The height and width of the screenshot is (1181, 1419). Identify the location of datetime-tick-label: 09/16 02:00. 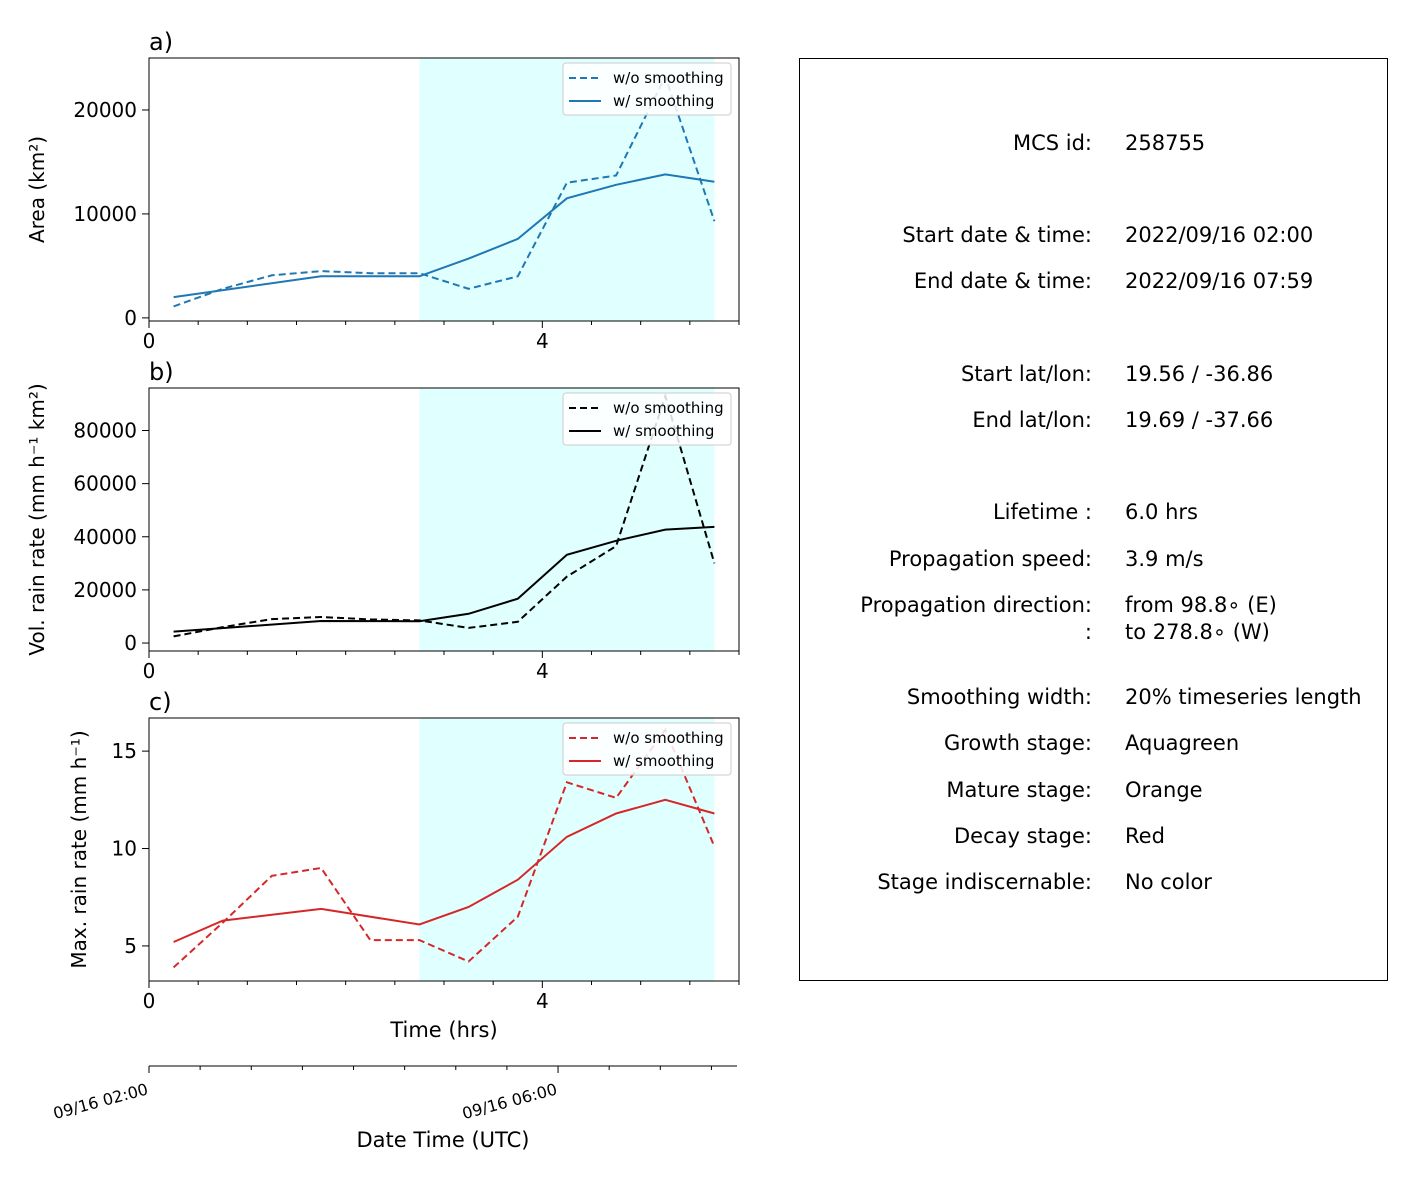
(100, 1102).